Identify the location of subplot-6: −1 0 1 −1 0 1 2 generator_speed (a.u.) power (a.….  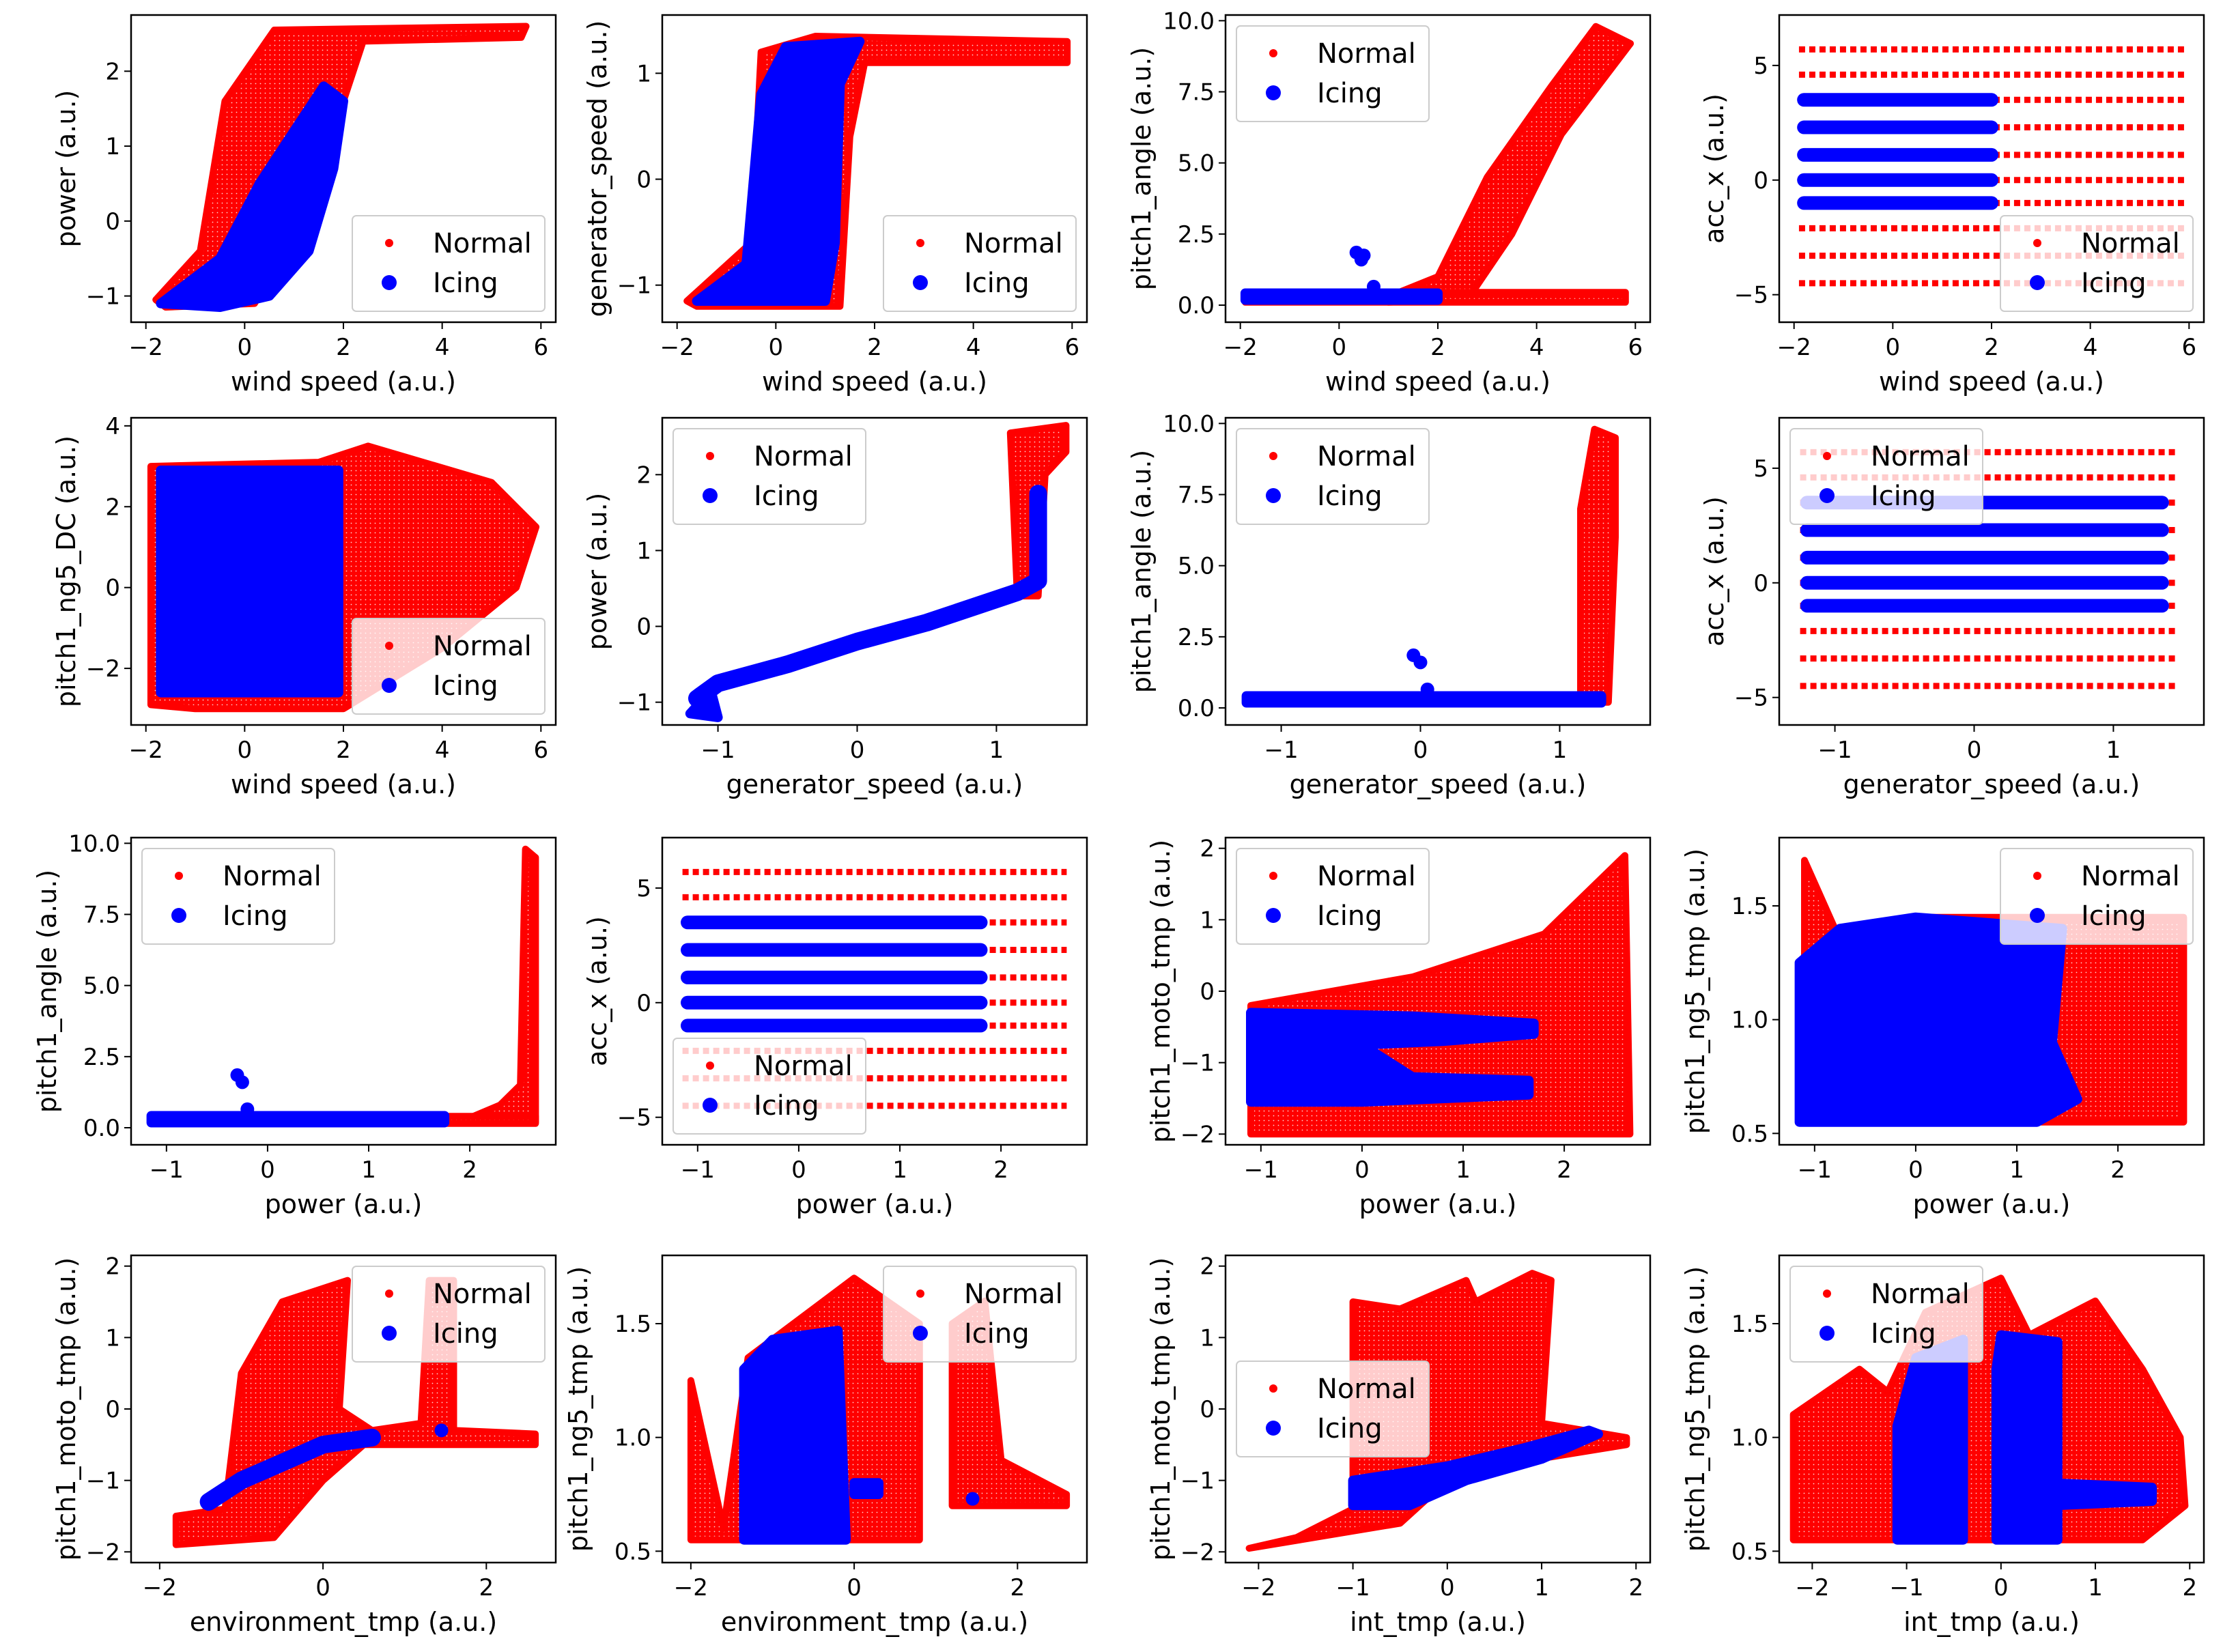
(835, 607).